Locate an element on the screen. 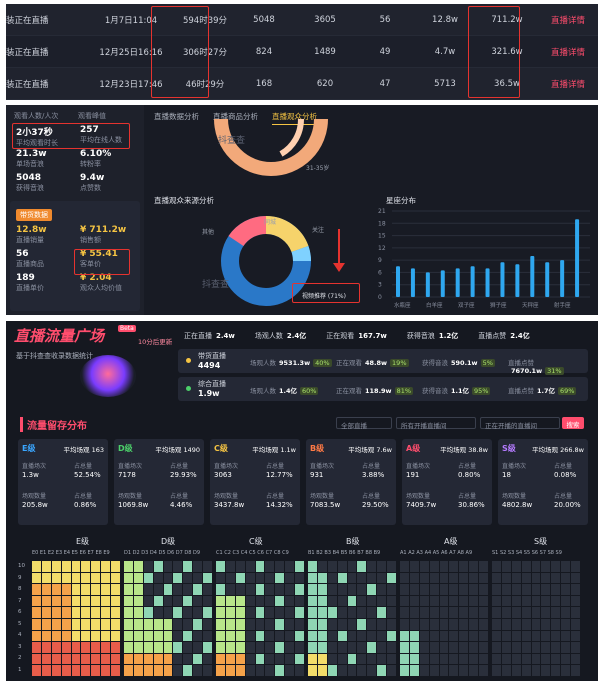 The height and width of the screenshot is (682, 600). cell-duration: 46时29分 is located at coordinates (205, 84).